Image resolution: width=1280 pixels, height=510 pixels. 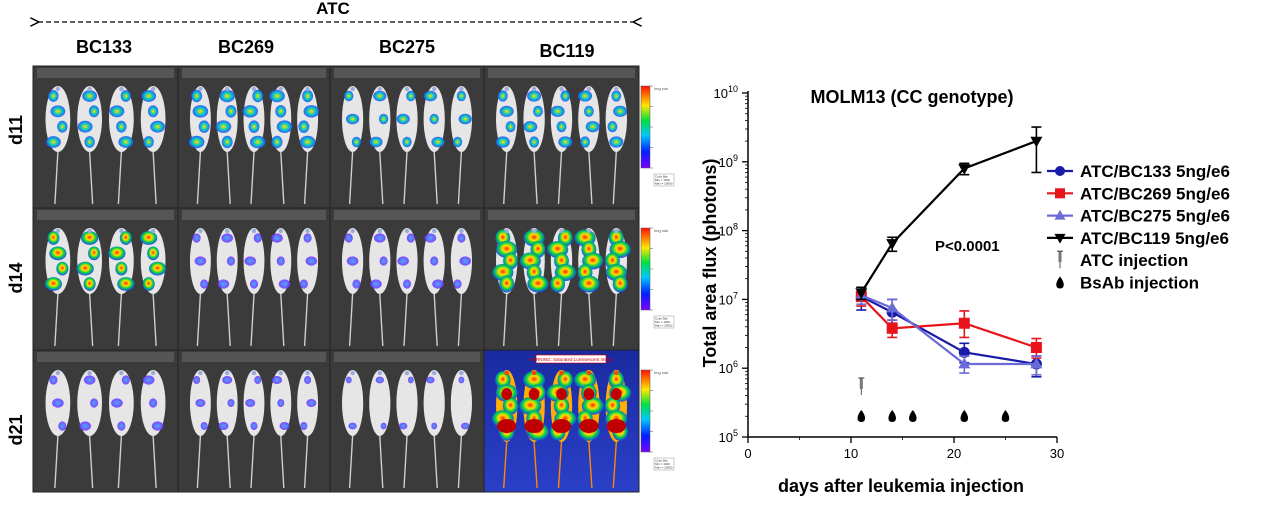 I want to click on series, so click(x=949, y=213).